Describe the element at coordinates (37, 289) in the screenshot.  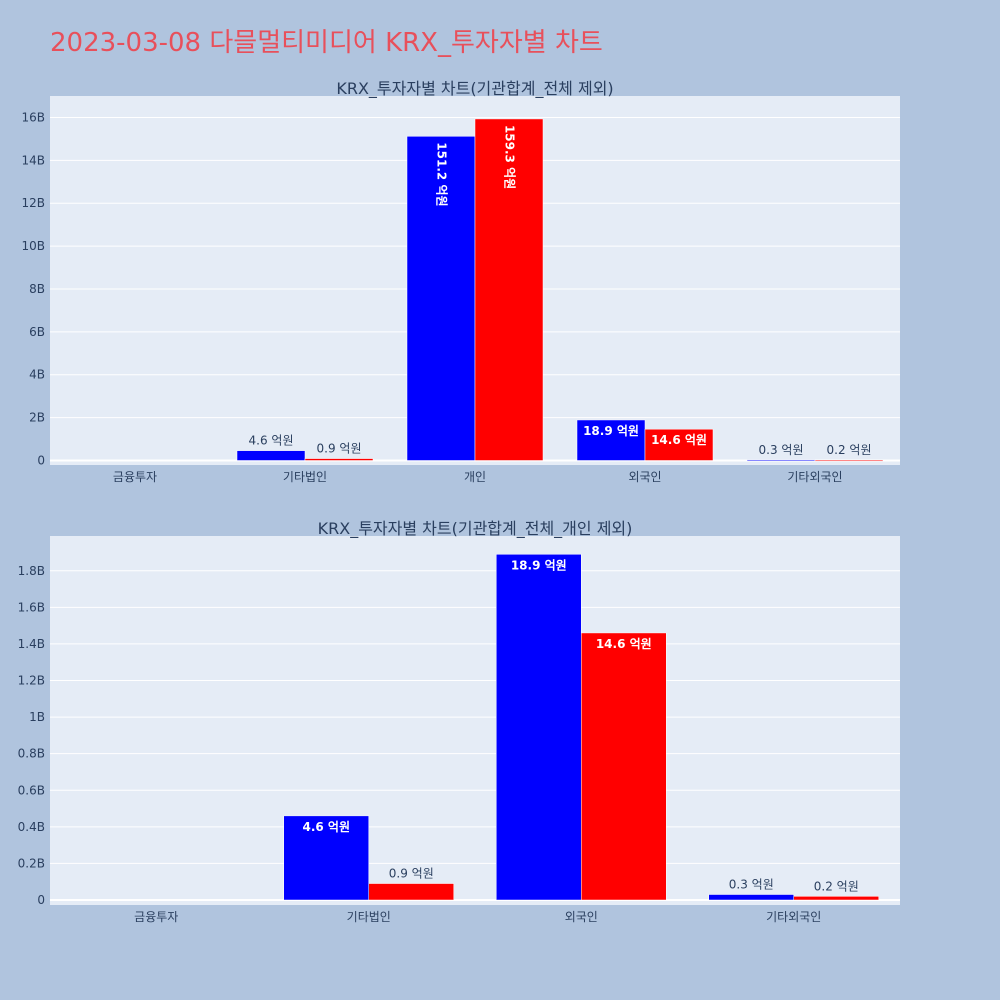
I see `y-tick-label: 8B` at that location.